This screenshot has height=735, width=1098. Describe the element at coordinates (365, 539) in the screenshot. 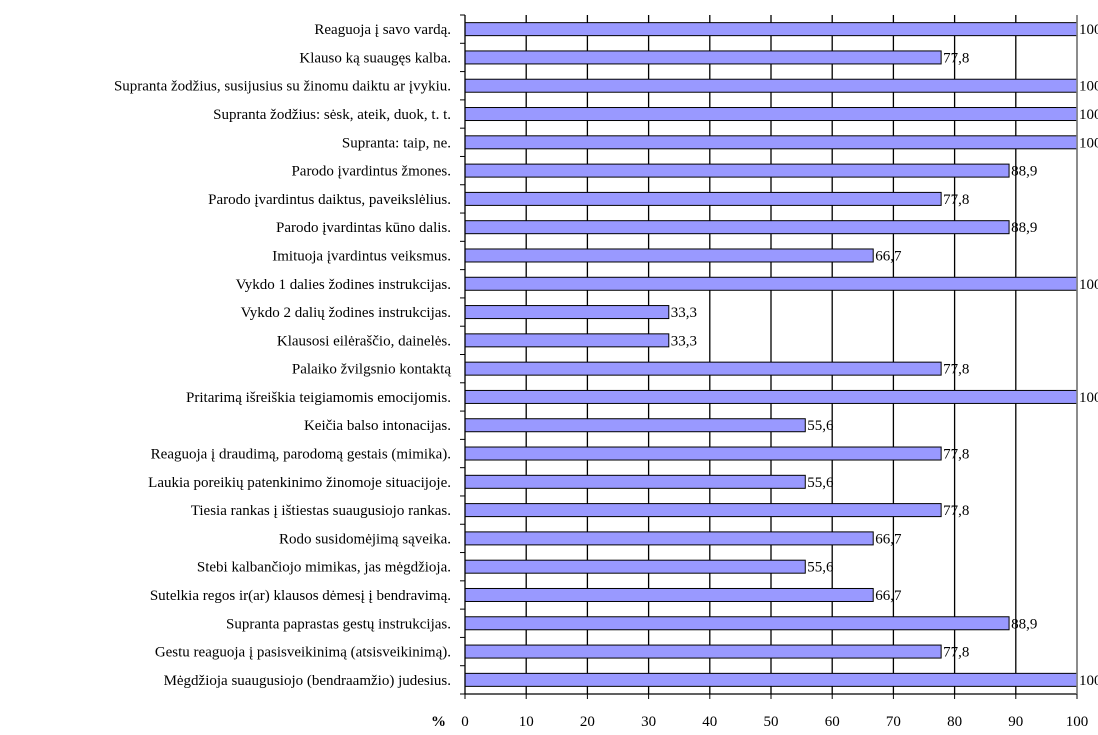

I see `category-label-18: Rodo susidomėjimą sąveika.` at that location.